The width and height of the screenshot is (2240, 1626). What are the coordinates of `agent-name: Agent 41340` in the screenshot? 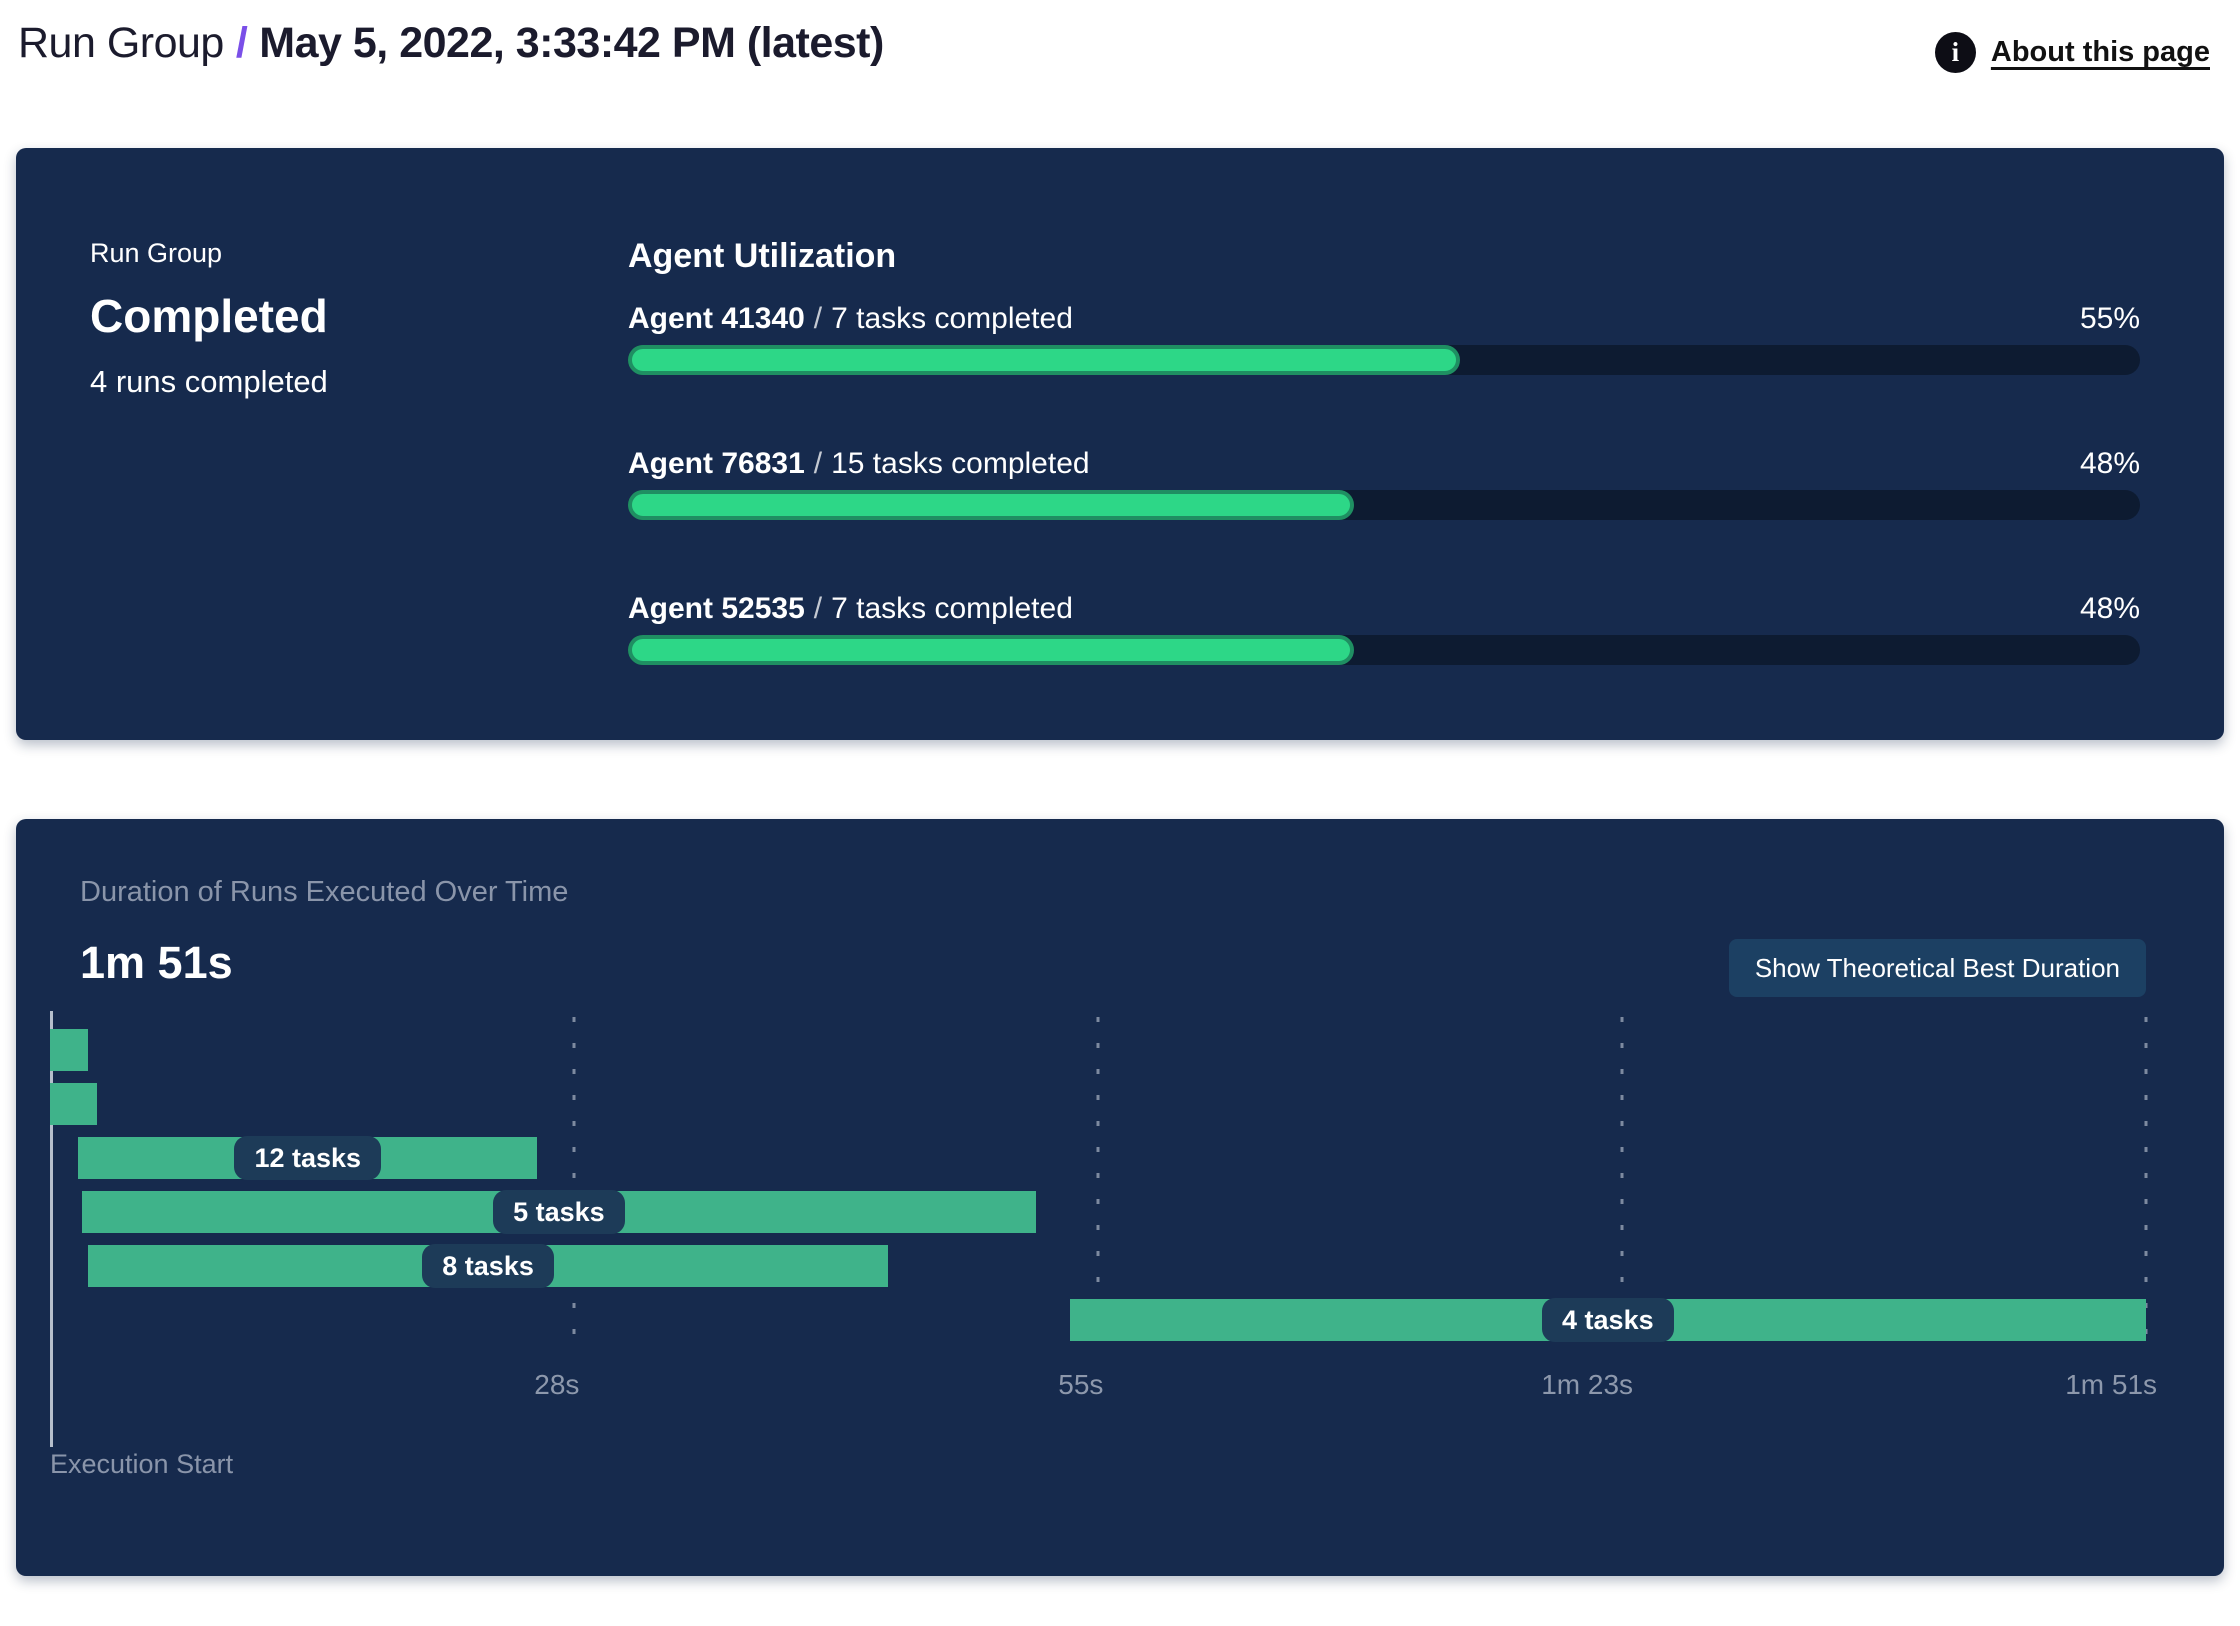 It's located at (716, 318).